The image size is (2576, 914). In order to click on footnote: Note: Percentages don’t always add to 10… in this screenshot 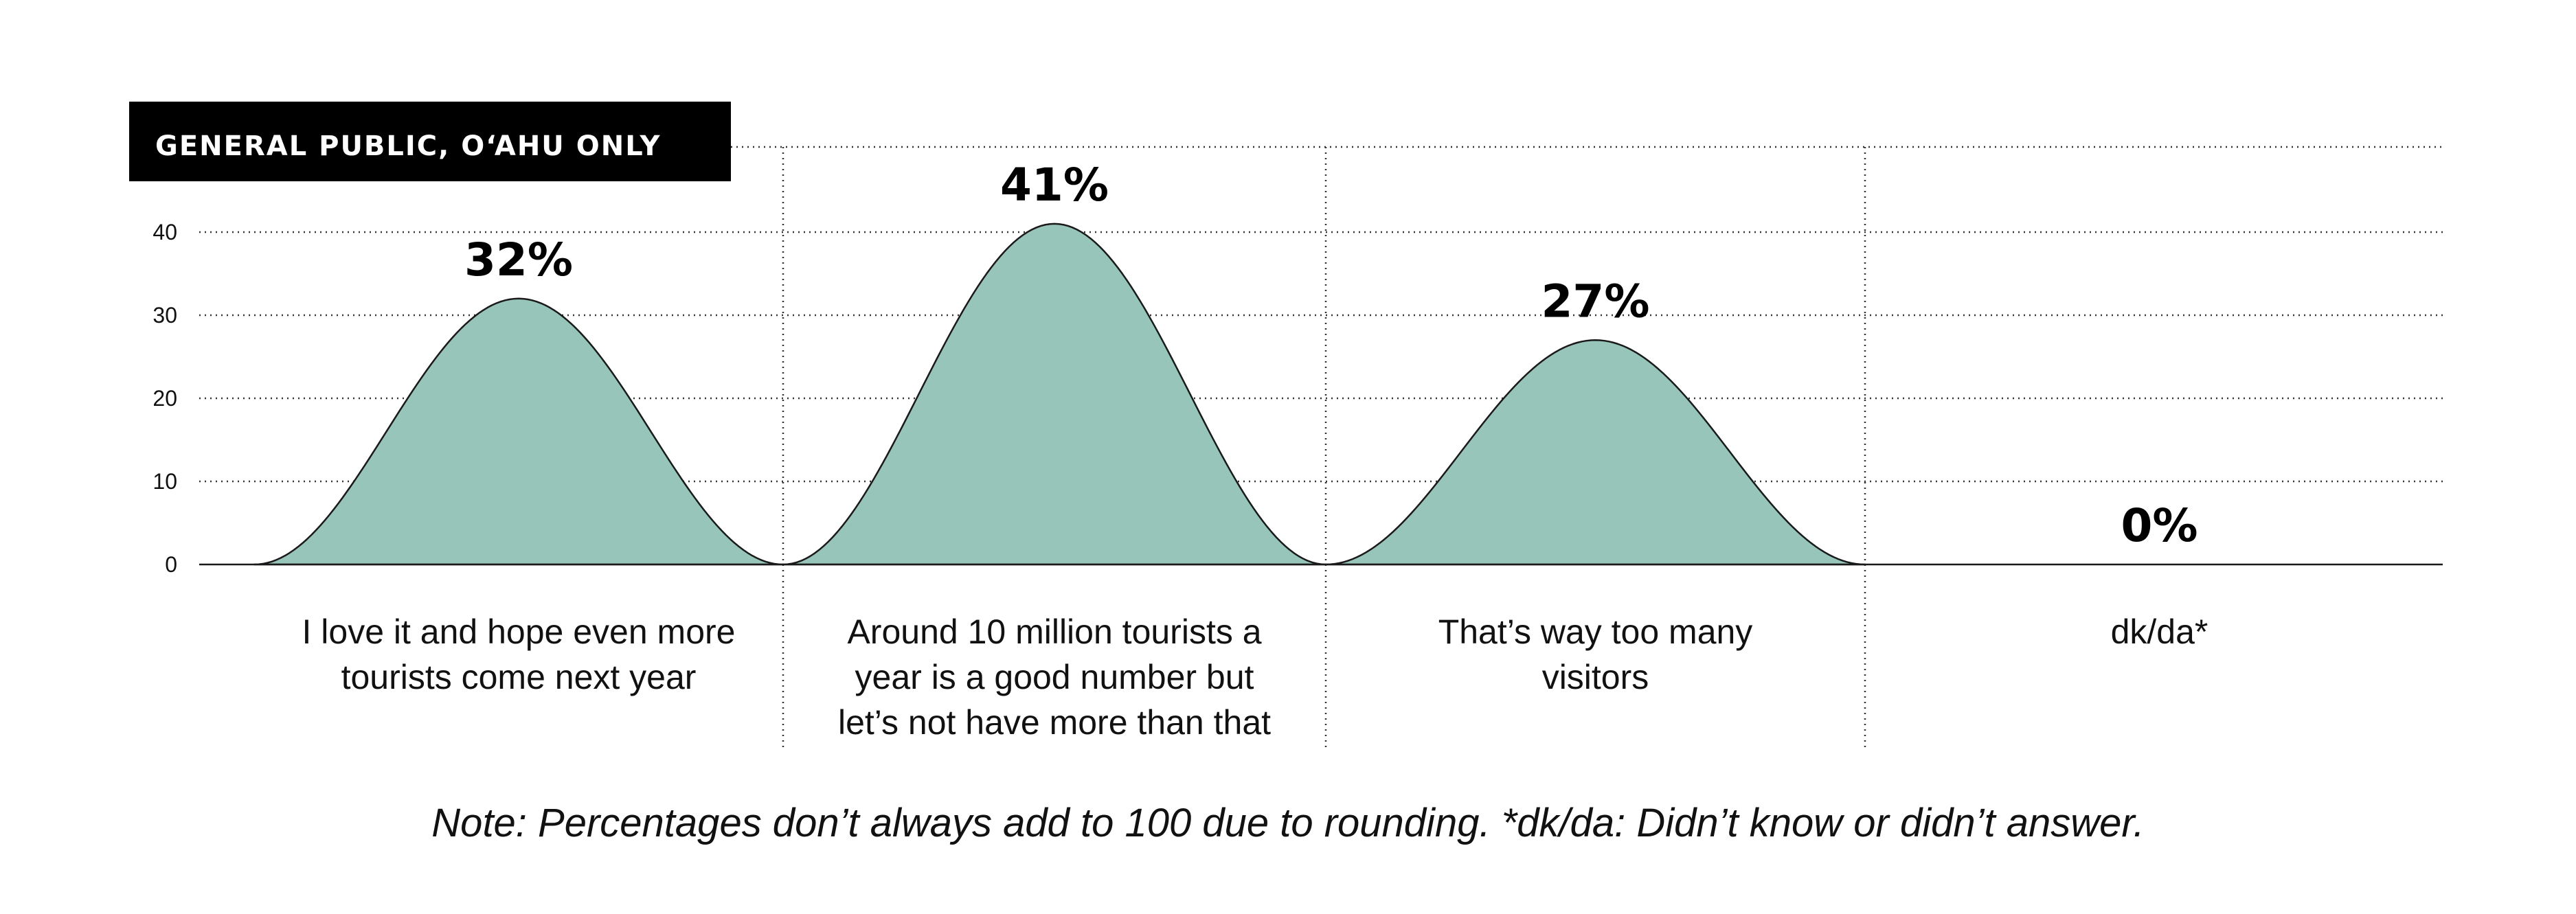, I will do `click(1287, 823)`.